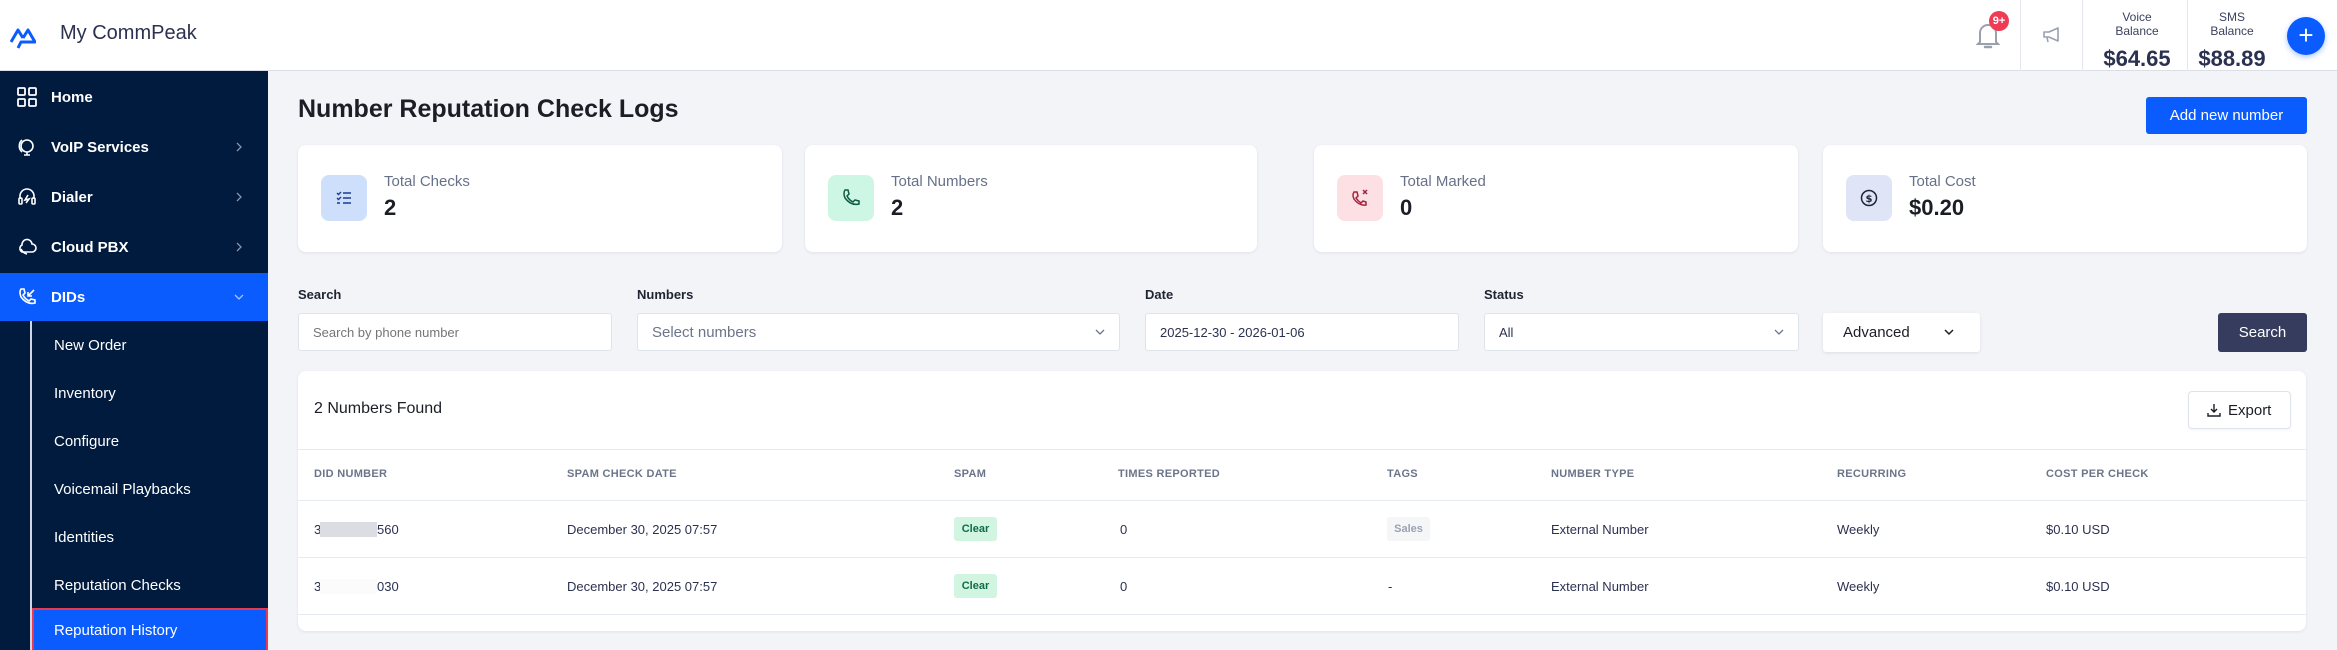  What do you see at coordinates (84, 537) in the screenshot?
I see `sidebar-subitem-label: Identities` at bounding box center [84, 537].